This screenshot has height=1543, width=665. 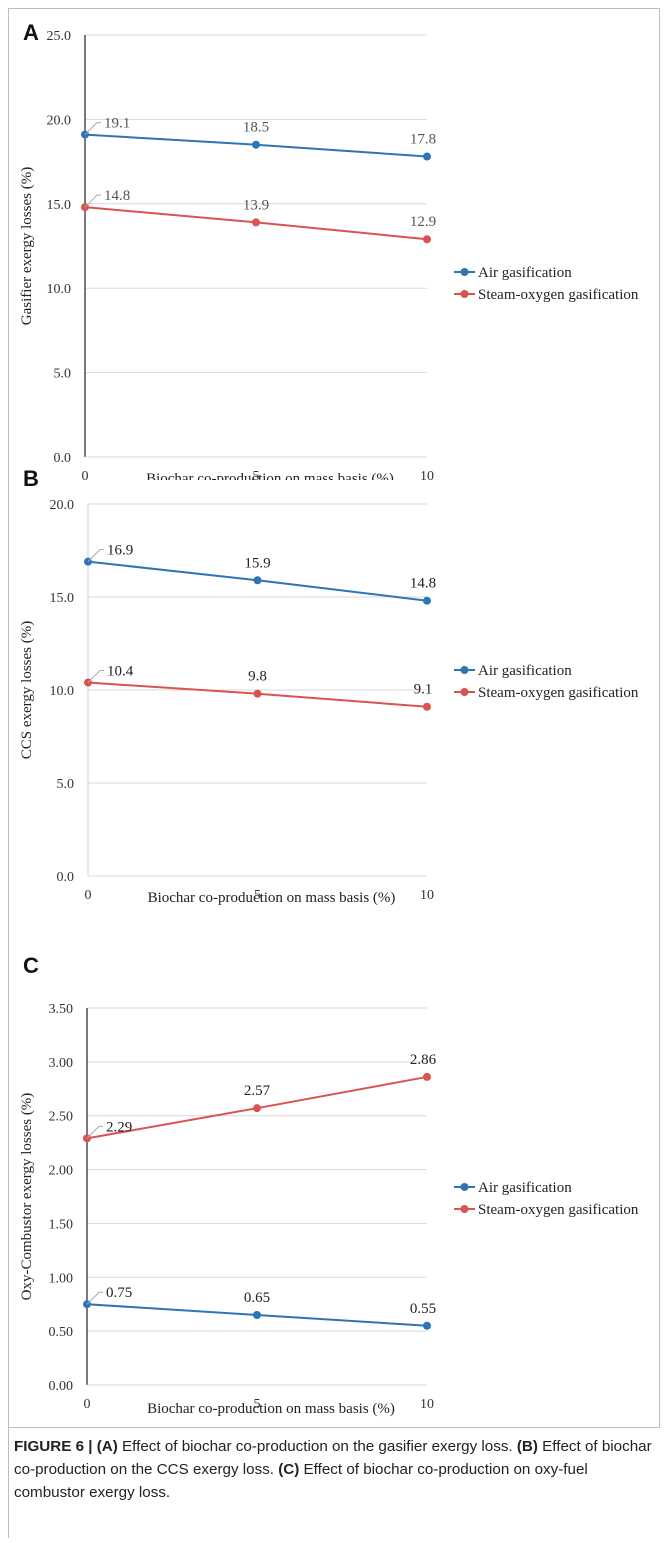 What do you see at coordinates (31, 478) in the screenshot?
I see `panel-letter-b: B` at bounding box center [31, 478].